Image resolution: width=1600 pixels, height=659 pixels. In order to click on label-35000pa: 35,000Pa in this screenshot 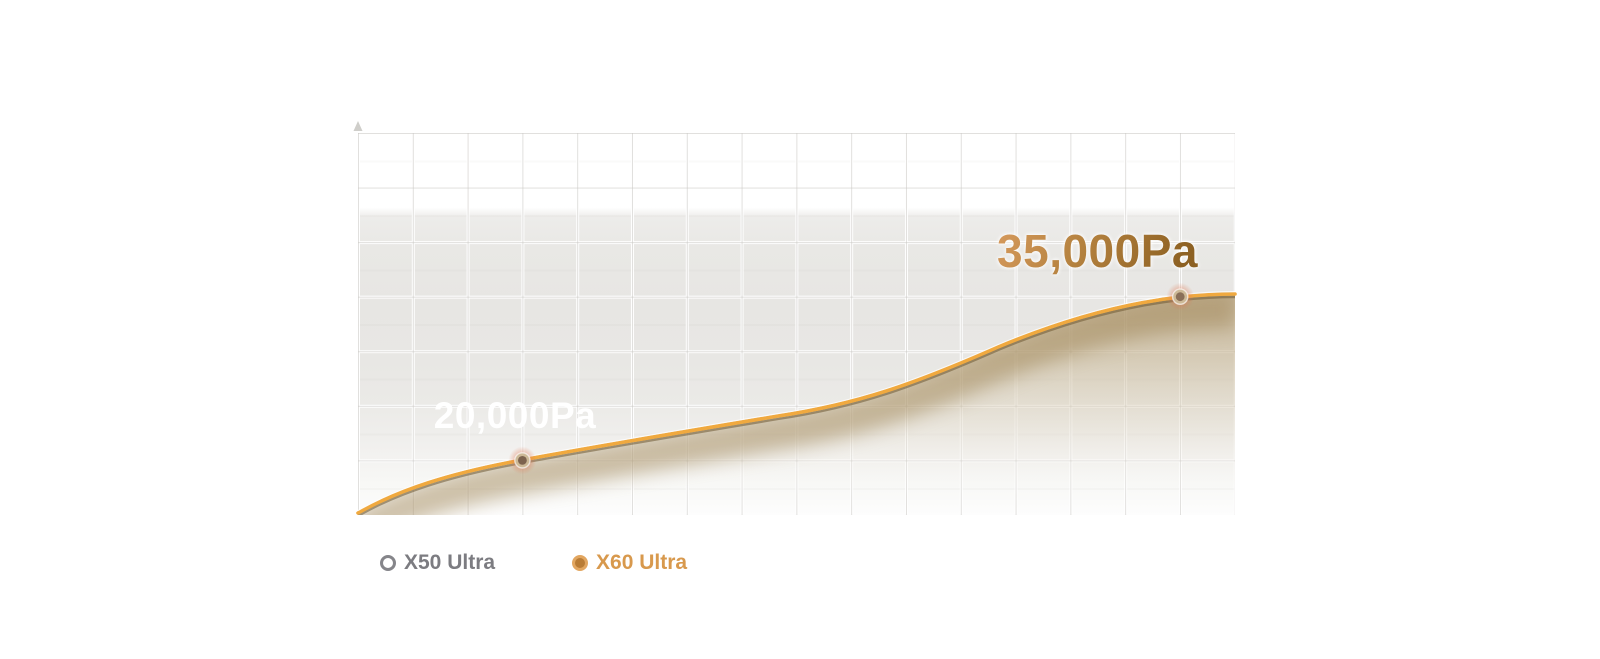, I will do `click(1097, 251)`.